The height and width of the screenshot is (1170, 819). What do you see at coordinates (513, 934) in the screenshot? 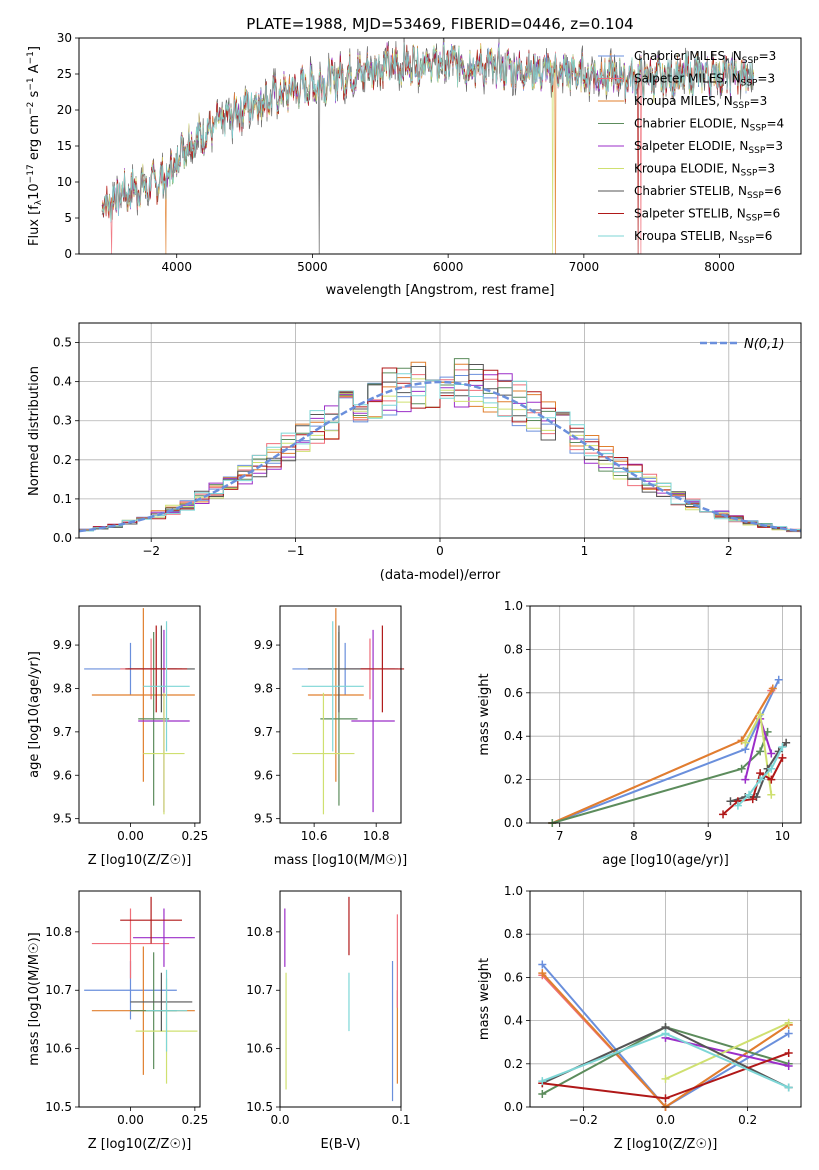
I see `y-tick-label: 0.8` at bounding box center [513, 934].